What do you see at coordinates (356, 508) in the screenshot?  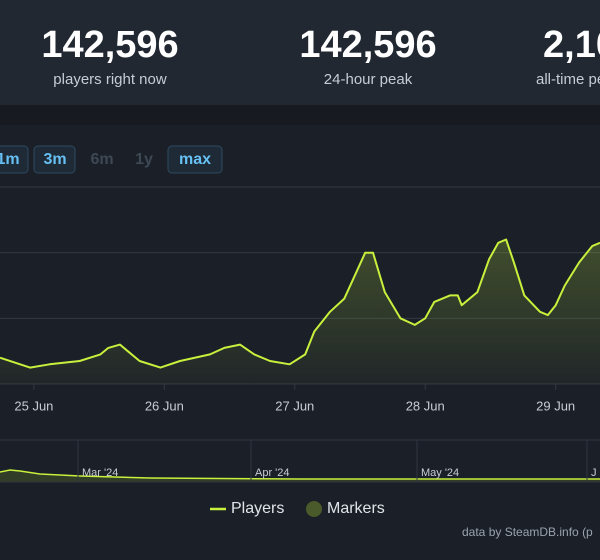 I see `legend-label: Markers` at bounding box center [356, 508].